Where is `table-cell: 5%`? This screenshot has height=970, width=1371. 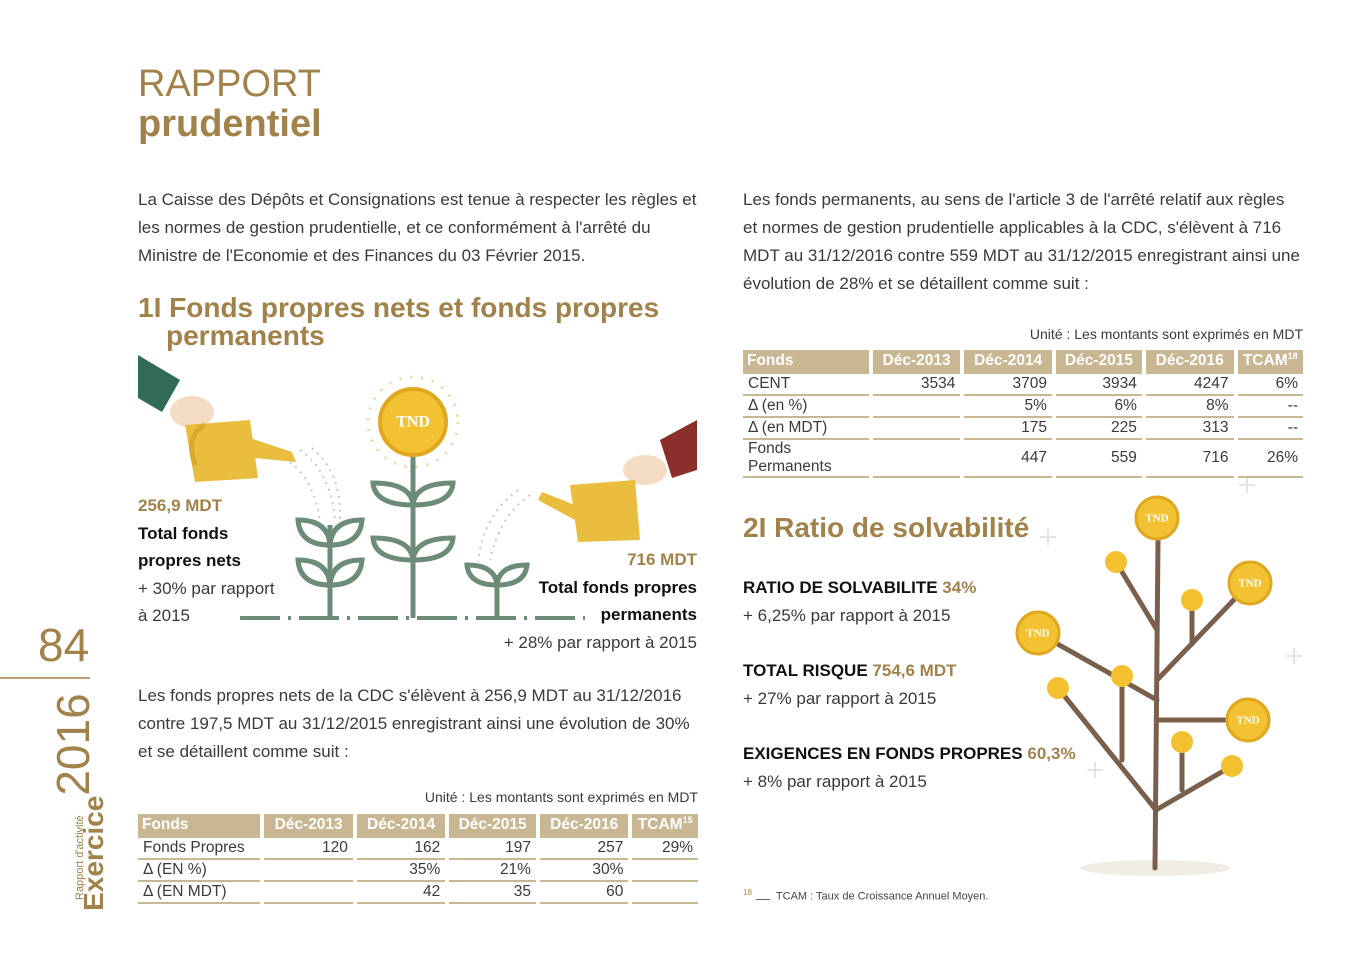
table-cell: 5% is located at coordinates (1008, 407).